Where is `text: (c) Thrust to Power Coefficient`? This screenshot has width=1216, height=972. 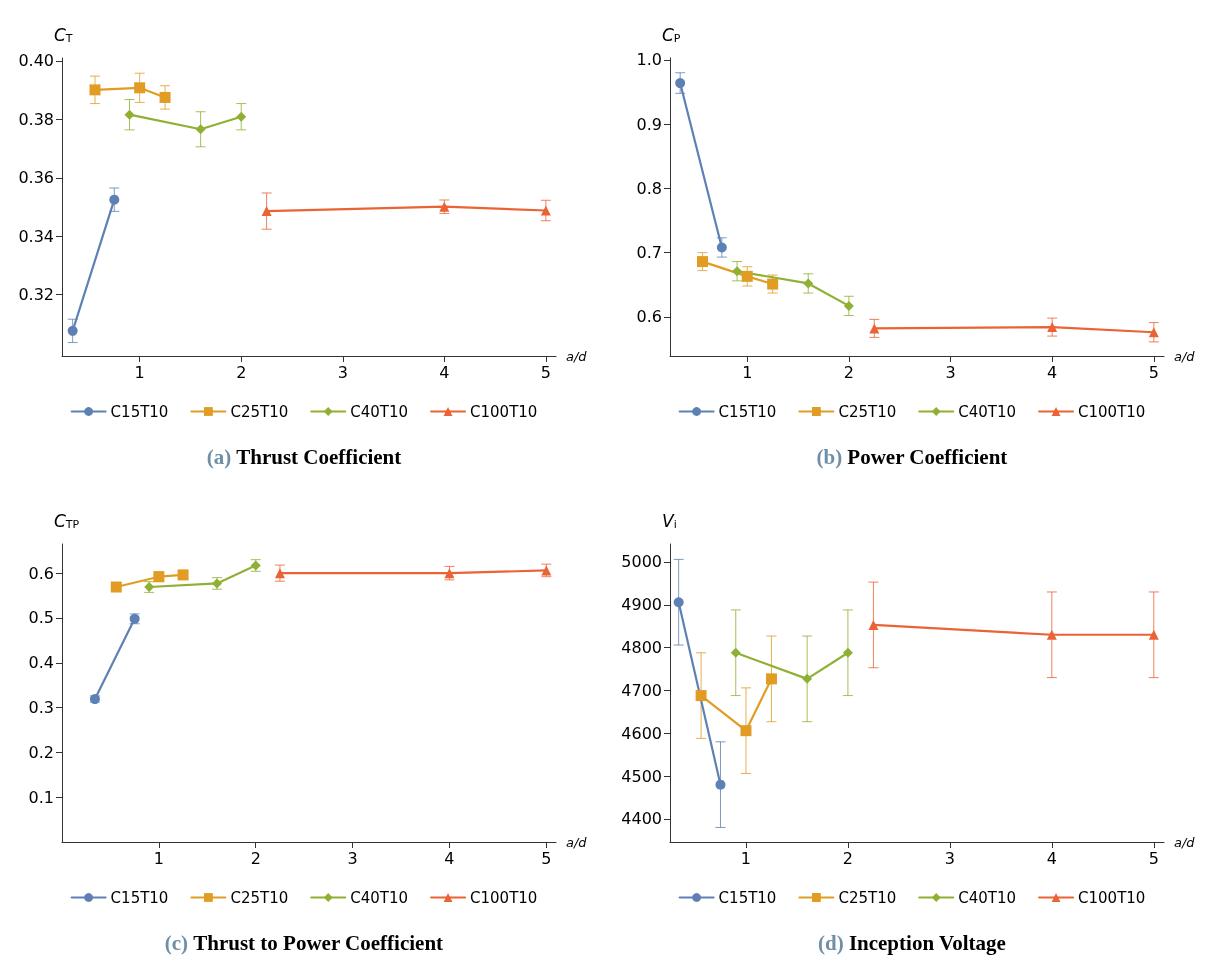
text: (c) Thrust to Power Coefficient is located at coordinates (304, 942).